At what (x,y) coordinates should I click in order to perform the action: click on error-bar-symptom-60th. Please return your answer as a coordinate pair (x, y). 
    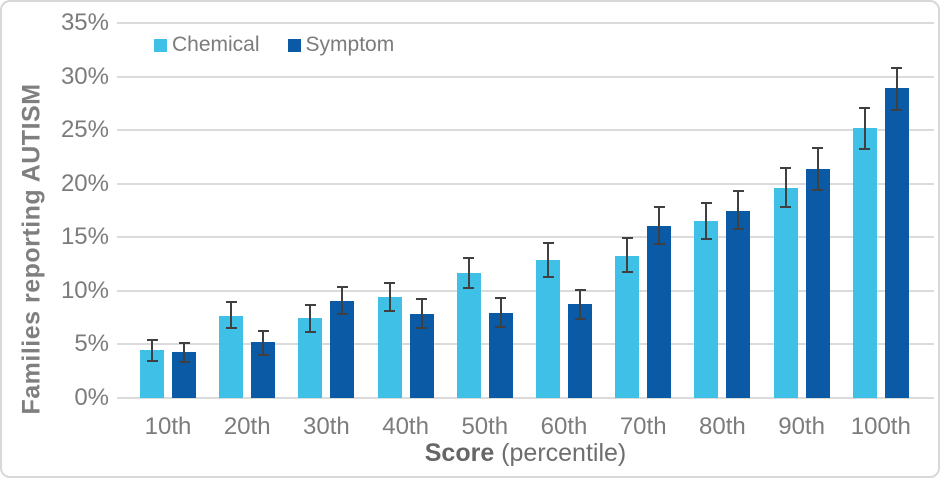
    Looking at the image, I should click on (580, 304).